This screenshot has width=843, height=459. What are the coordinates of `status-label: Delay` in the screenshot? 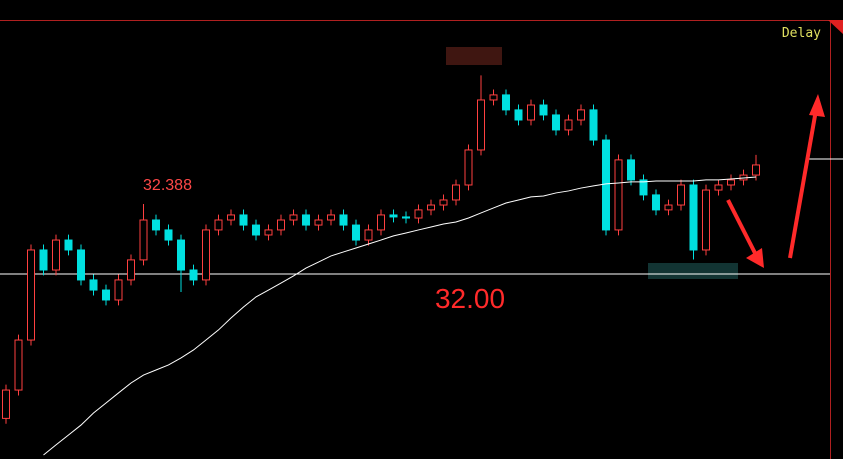 It's located at (801, 33).